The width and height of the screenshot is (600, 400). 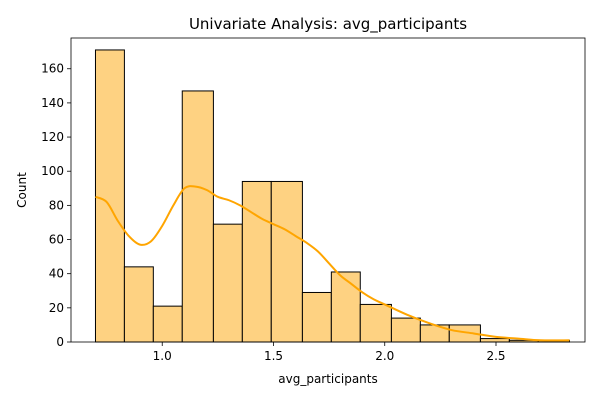 What do you see at coordinates (60, 342) in the screenshot?
I see `y-tick-label: 0` at bounding box center [60, 342].